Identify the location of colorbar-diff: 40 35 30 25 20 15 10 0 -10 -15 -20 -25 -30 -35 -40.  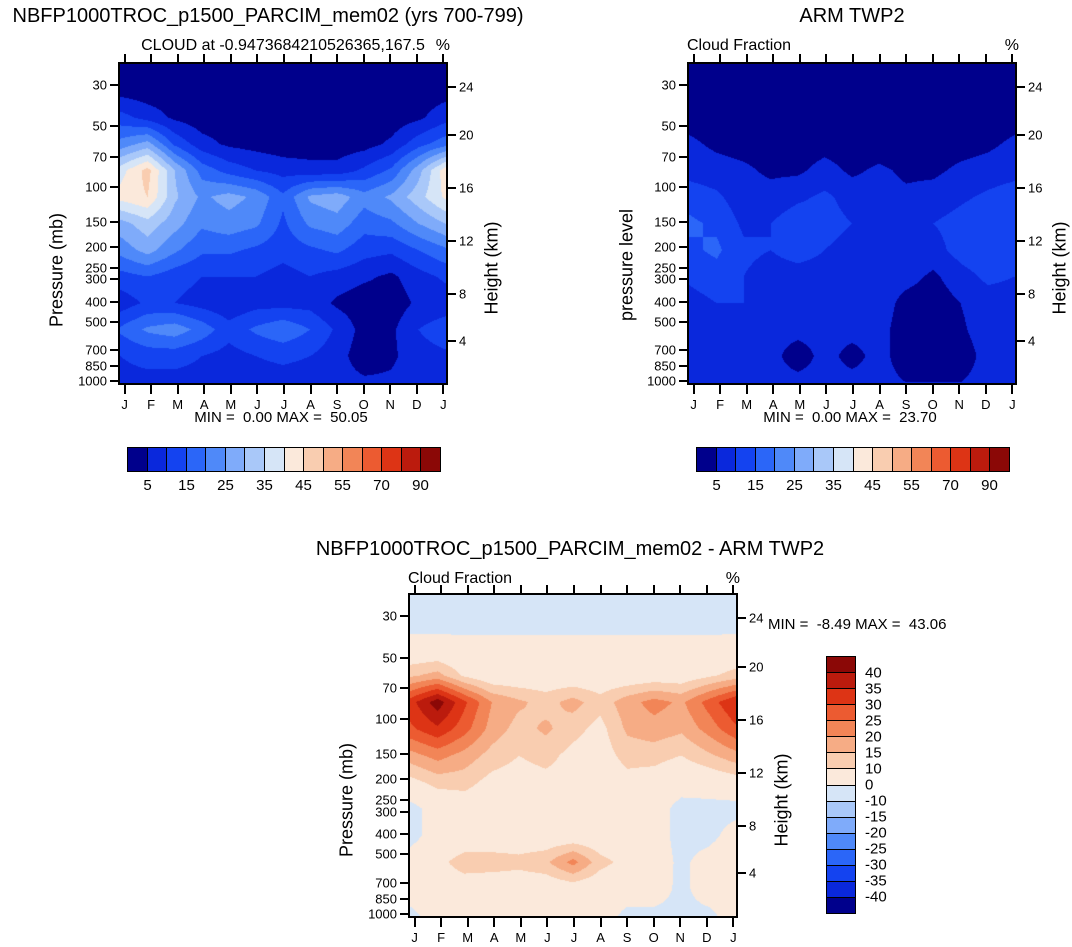
(856, 785).